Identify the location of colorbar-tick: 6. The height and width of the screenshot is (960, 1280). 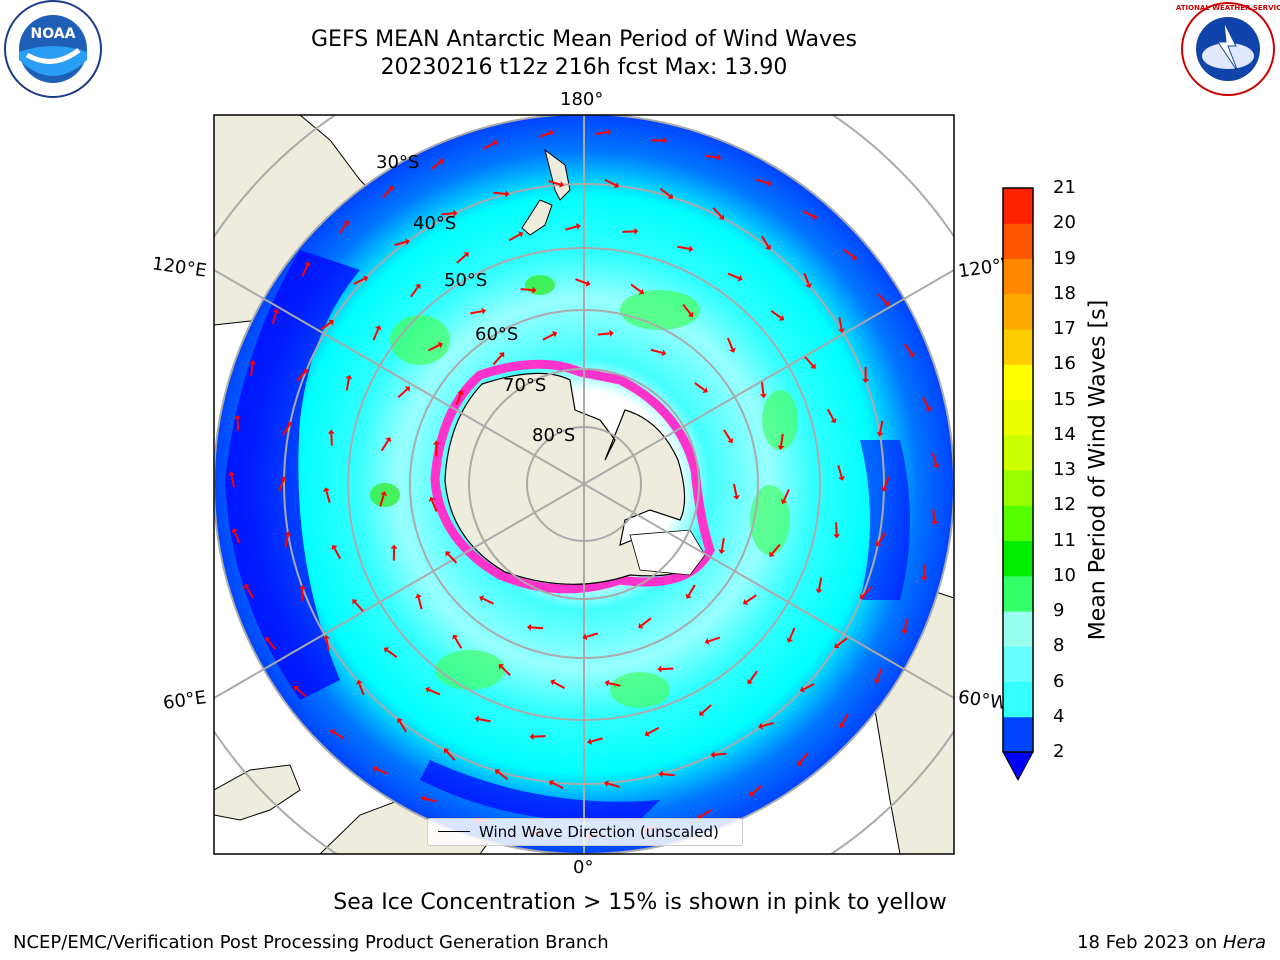
(1059, 681).